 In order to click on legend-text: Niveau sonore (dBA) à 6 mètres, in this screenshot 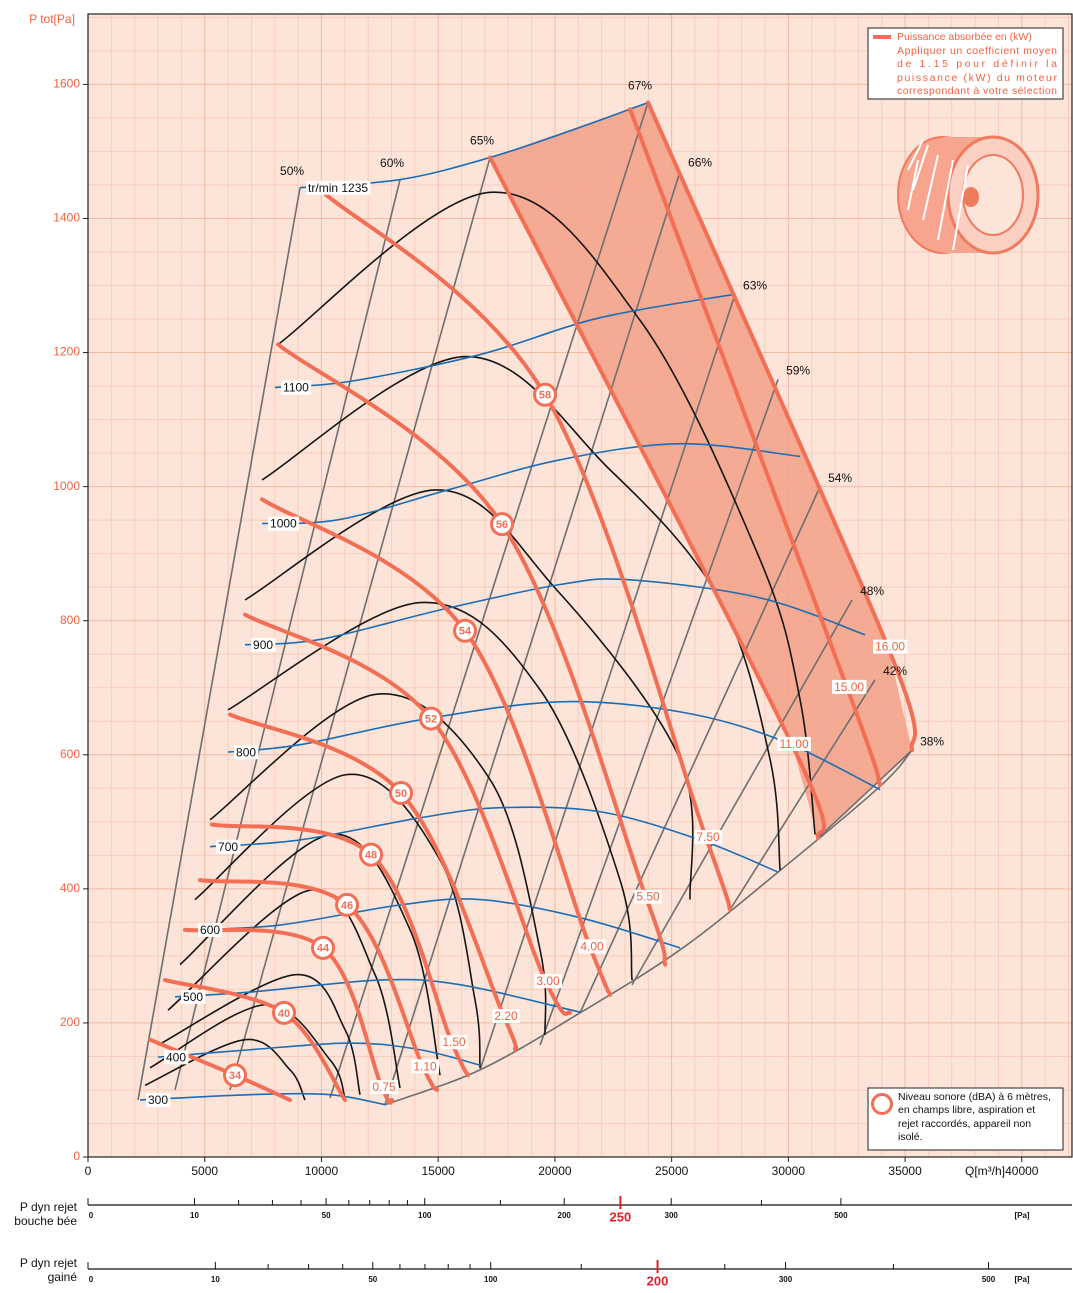, I will do `click(974, 1097)`.